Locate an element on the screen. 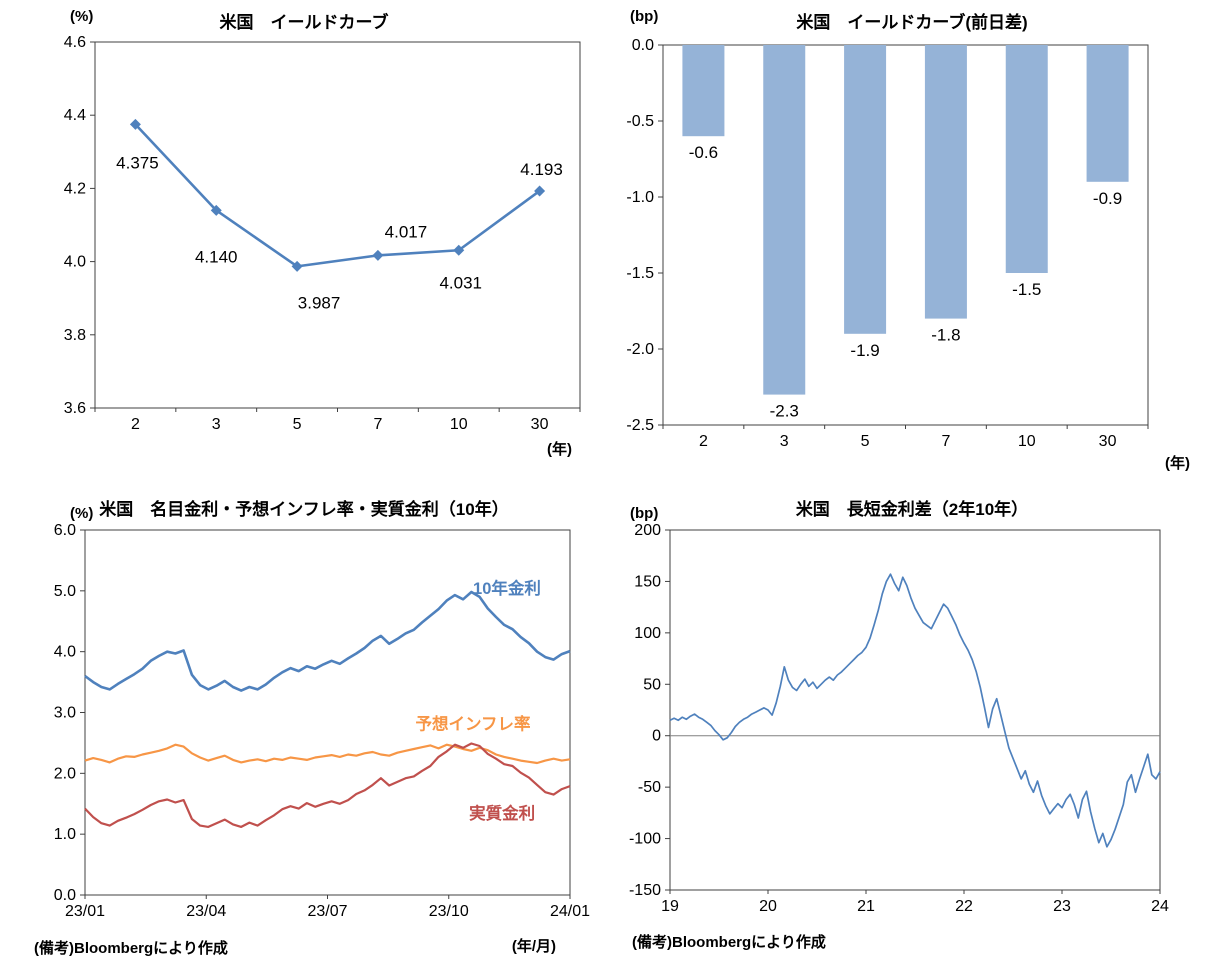  svg-text: 4.140 is located at coordinates (216, 256).